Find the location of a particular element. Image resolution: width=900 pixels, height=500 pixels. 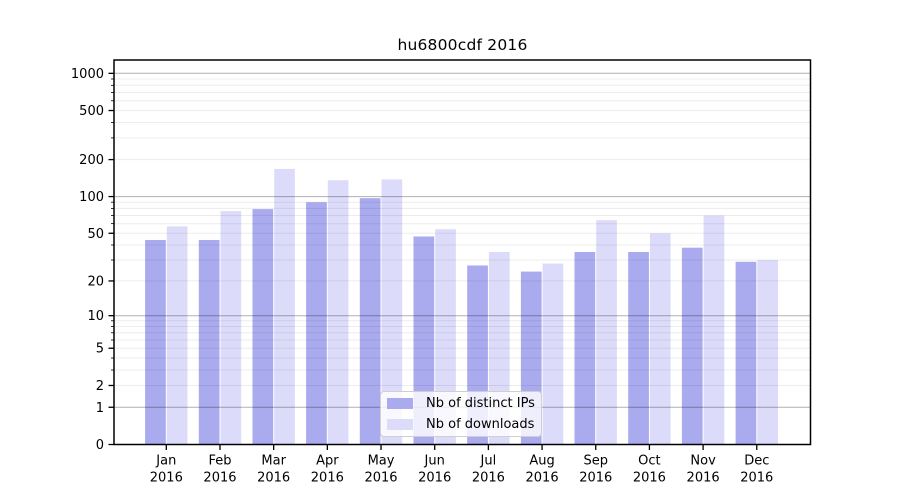

y-tick-label: 200 is located at coordinates (91, 160).